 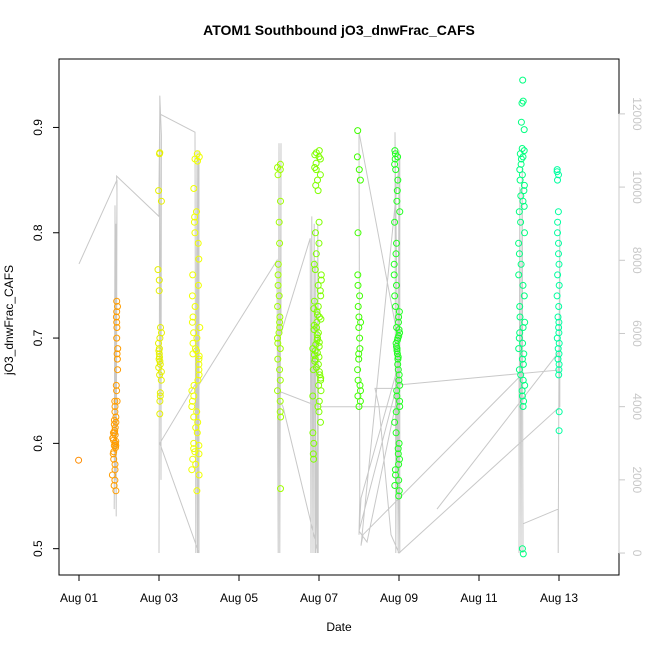 What do you see at coordinates (637, 553) in the screenshot?
I see `y2-tick-label: 0` at bounding box center [637, 553].